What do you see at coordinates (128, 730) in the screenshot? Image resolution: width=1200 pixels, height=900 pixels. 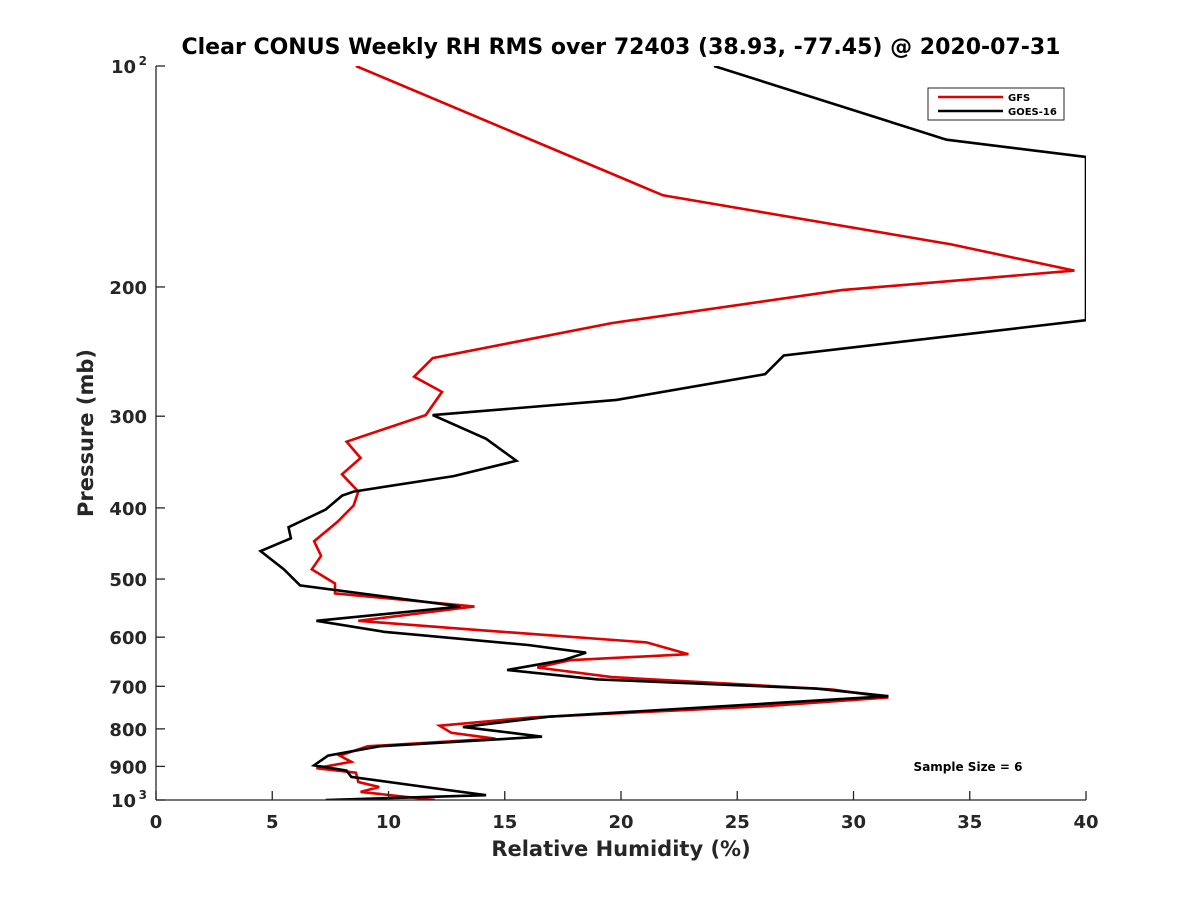 I see `y-tick-label: 800` at bounding box center [128, 730].